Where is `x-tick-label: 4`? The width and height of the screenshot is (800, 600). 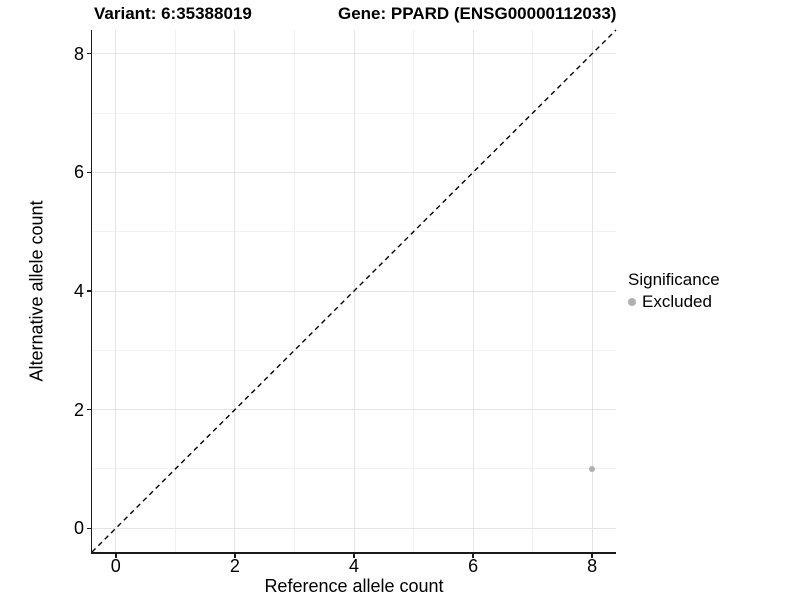
x-tick-label: 4 is located at coordinates (353, 566).